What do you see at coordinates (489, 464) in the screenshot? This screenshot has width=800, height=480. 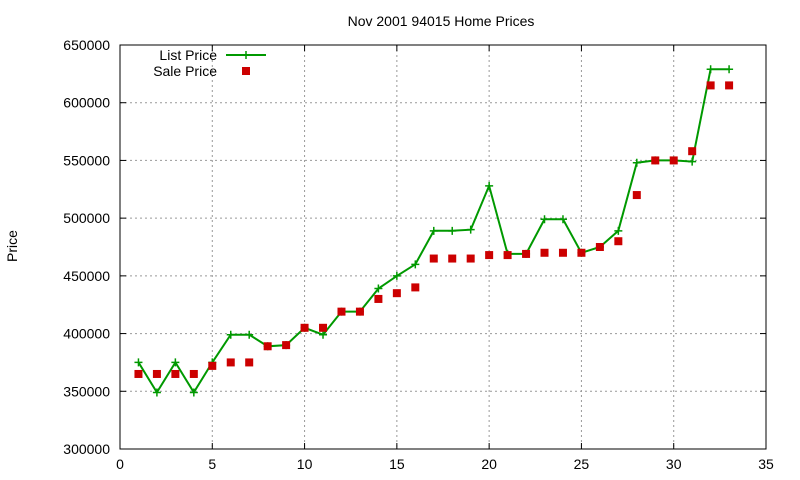 I see `x-tick-label: 20` at bounding box center [489, 464].